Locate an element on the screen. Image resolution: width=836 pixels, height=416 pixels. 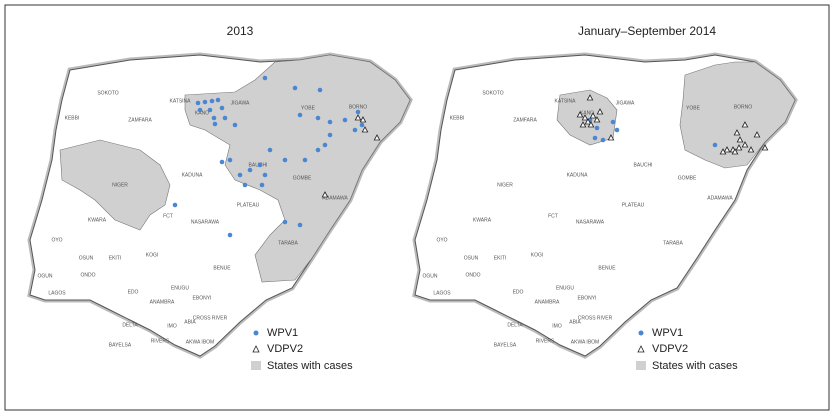
state-label: KANO is located at coordinates (587, 113).